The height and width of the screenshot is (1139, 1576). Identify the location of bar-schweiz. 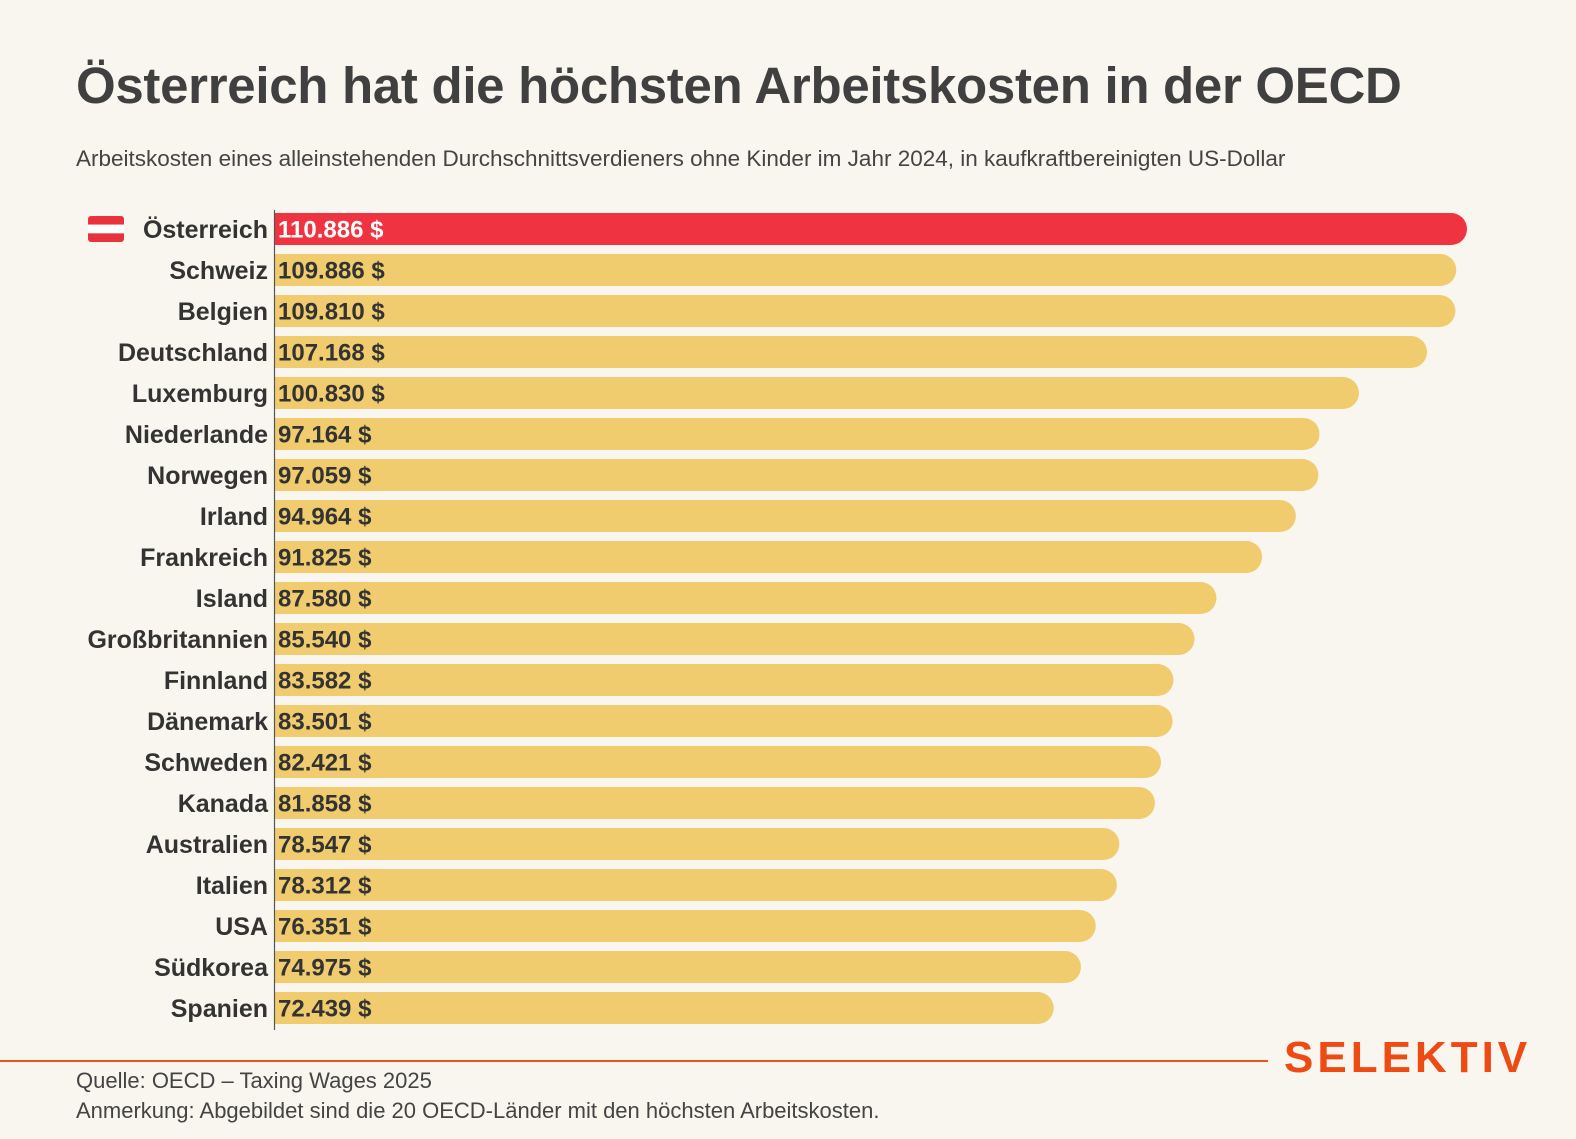
(866, 270).